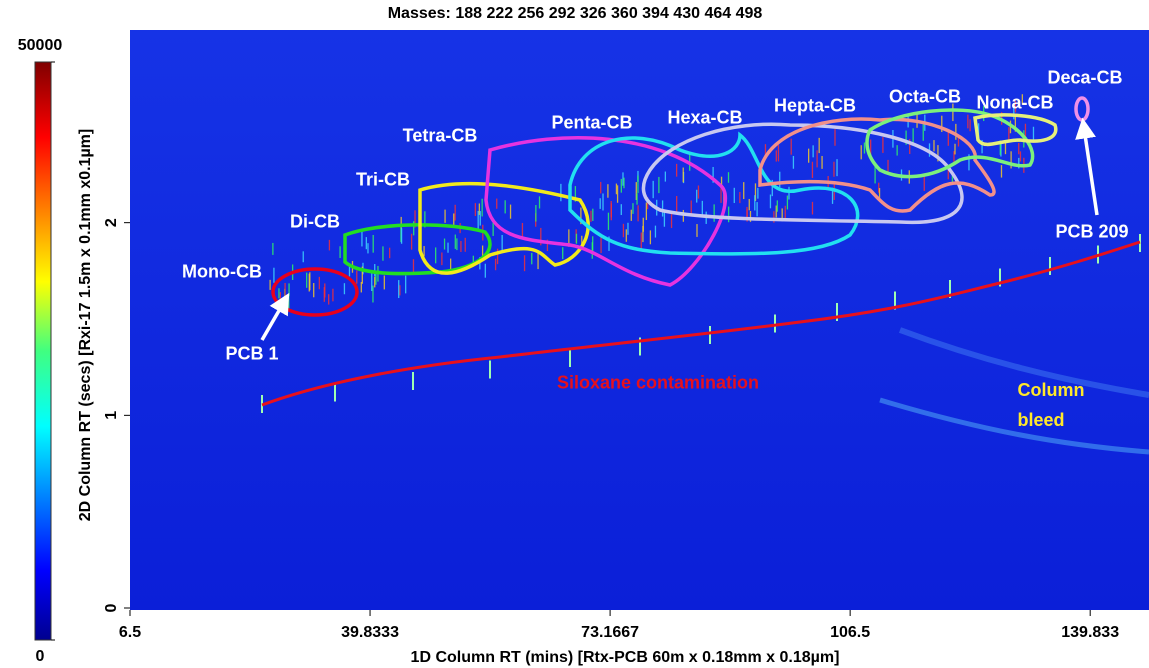 This screenshot has height=668, width=1149. What do you see at coordinates (705, 117) in the screenshot?
I see `annotation: Hexa-CB` at bounding box center [705, 117].